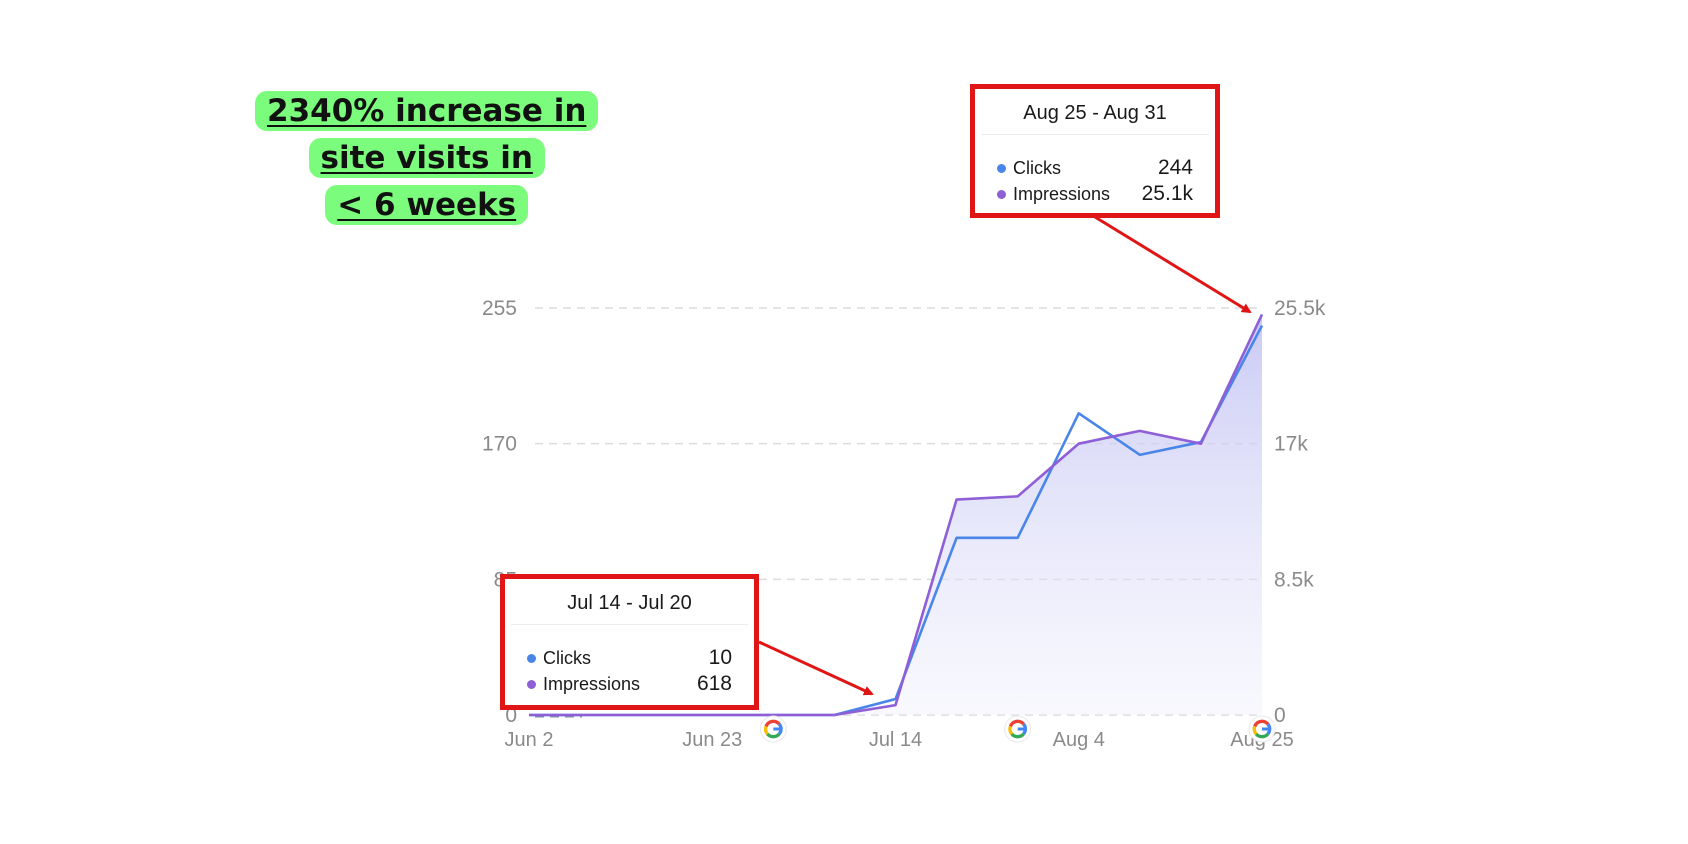  Describe the element at coordinates (629, 658) in the screenshot. I see `tooltip-row-clicks: Clicks 10` at that location.